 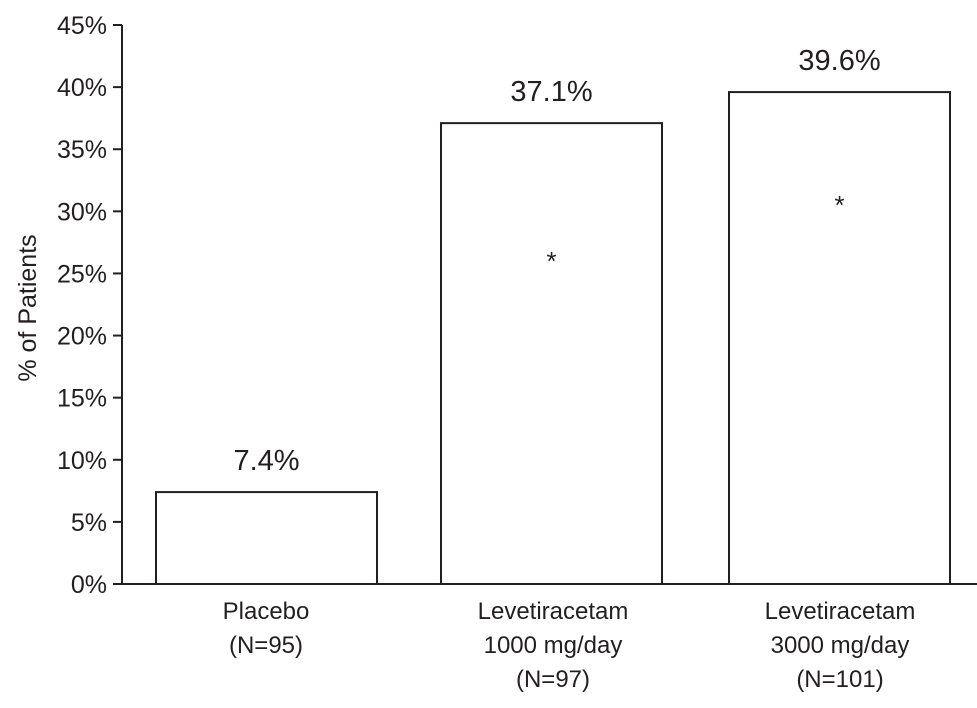 What do you see at coordinates (553, 679) in the screenshot?
I see `x-category-label-line: (N=97)` at bounding box center [553, 679].